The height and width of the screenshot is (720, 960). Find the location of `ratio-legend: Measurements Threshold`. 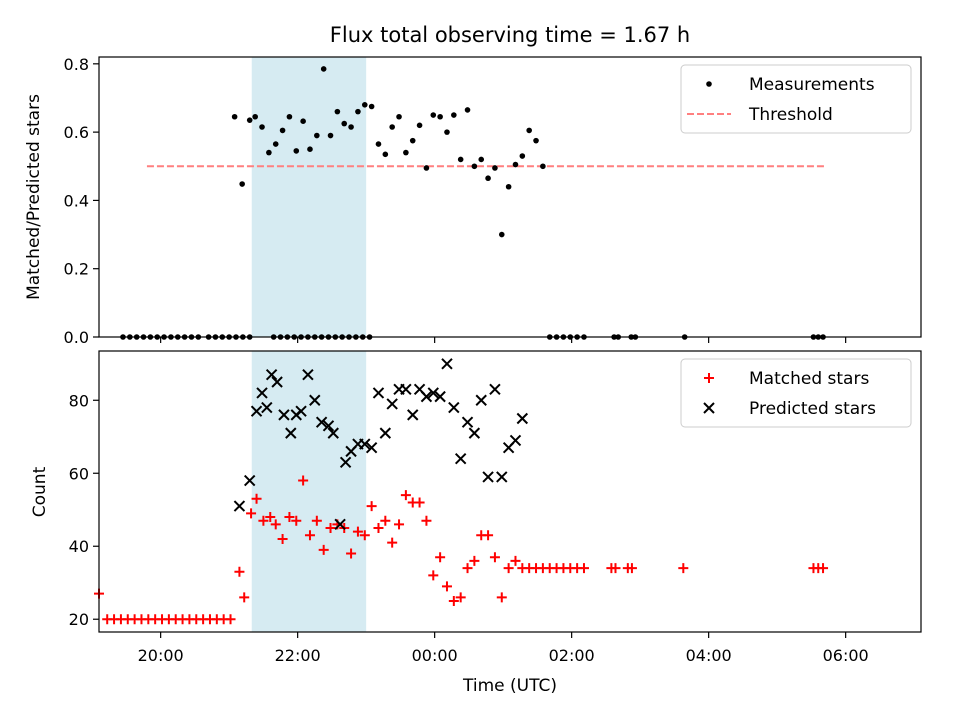

ratio-legend: Measurements Threshold is located at coordinates (796, 99).